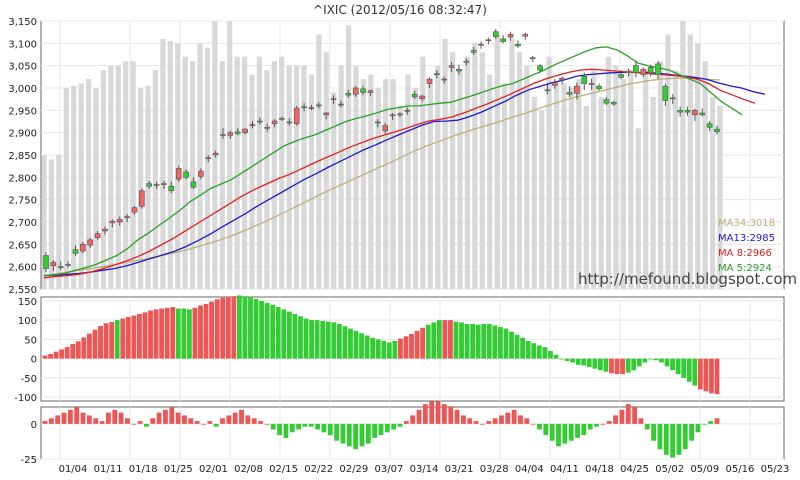 The width and height of the screenshot is (800, 480). Describe the element at coordinates (22, 223) in the screenshot. I see `y-tick-label: 2,700` at that location.